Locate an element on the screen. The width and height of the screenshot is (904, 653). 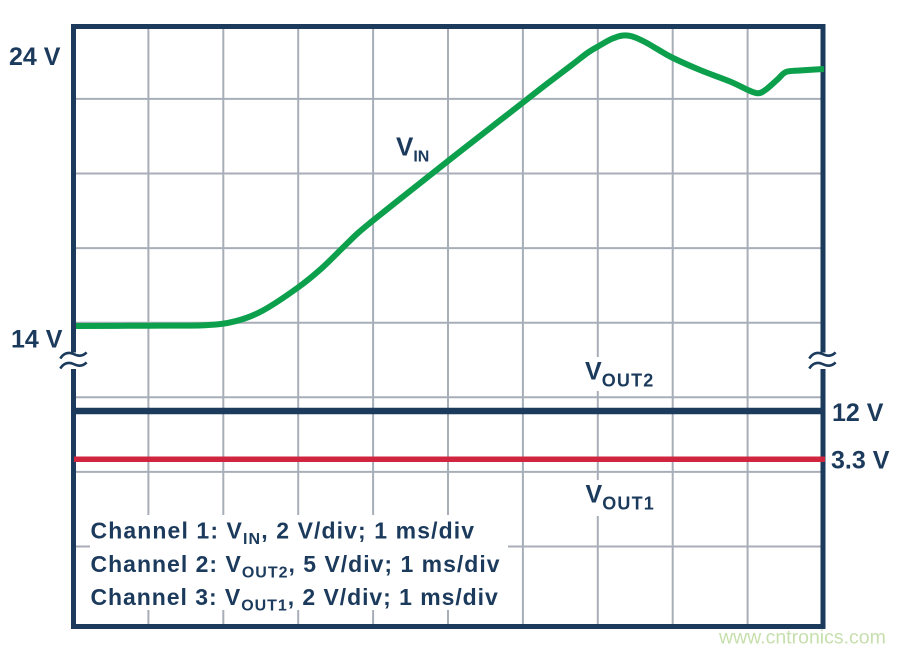
svg-text: www.cntronics.com is located at coordinates (802, 638).